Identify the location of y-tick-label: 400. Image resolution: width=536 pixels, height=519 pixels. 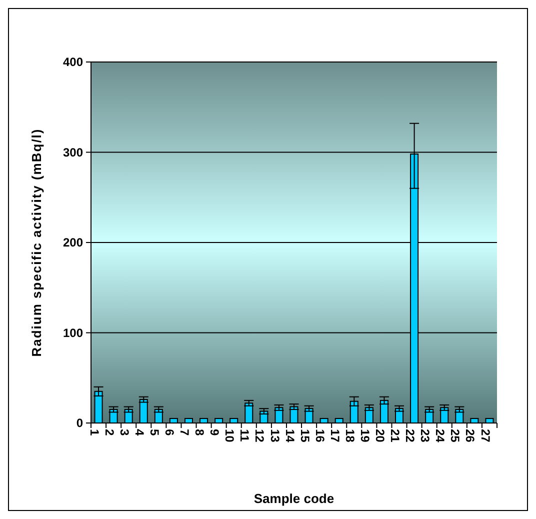
(73, 62).